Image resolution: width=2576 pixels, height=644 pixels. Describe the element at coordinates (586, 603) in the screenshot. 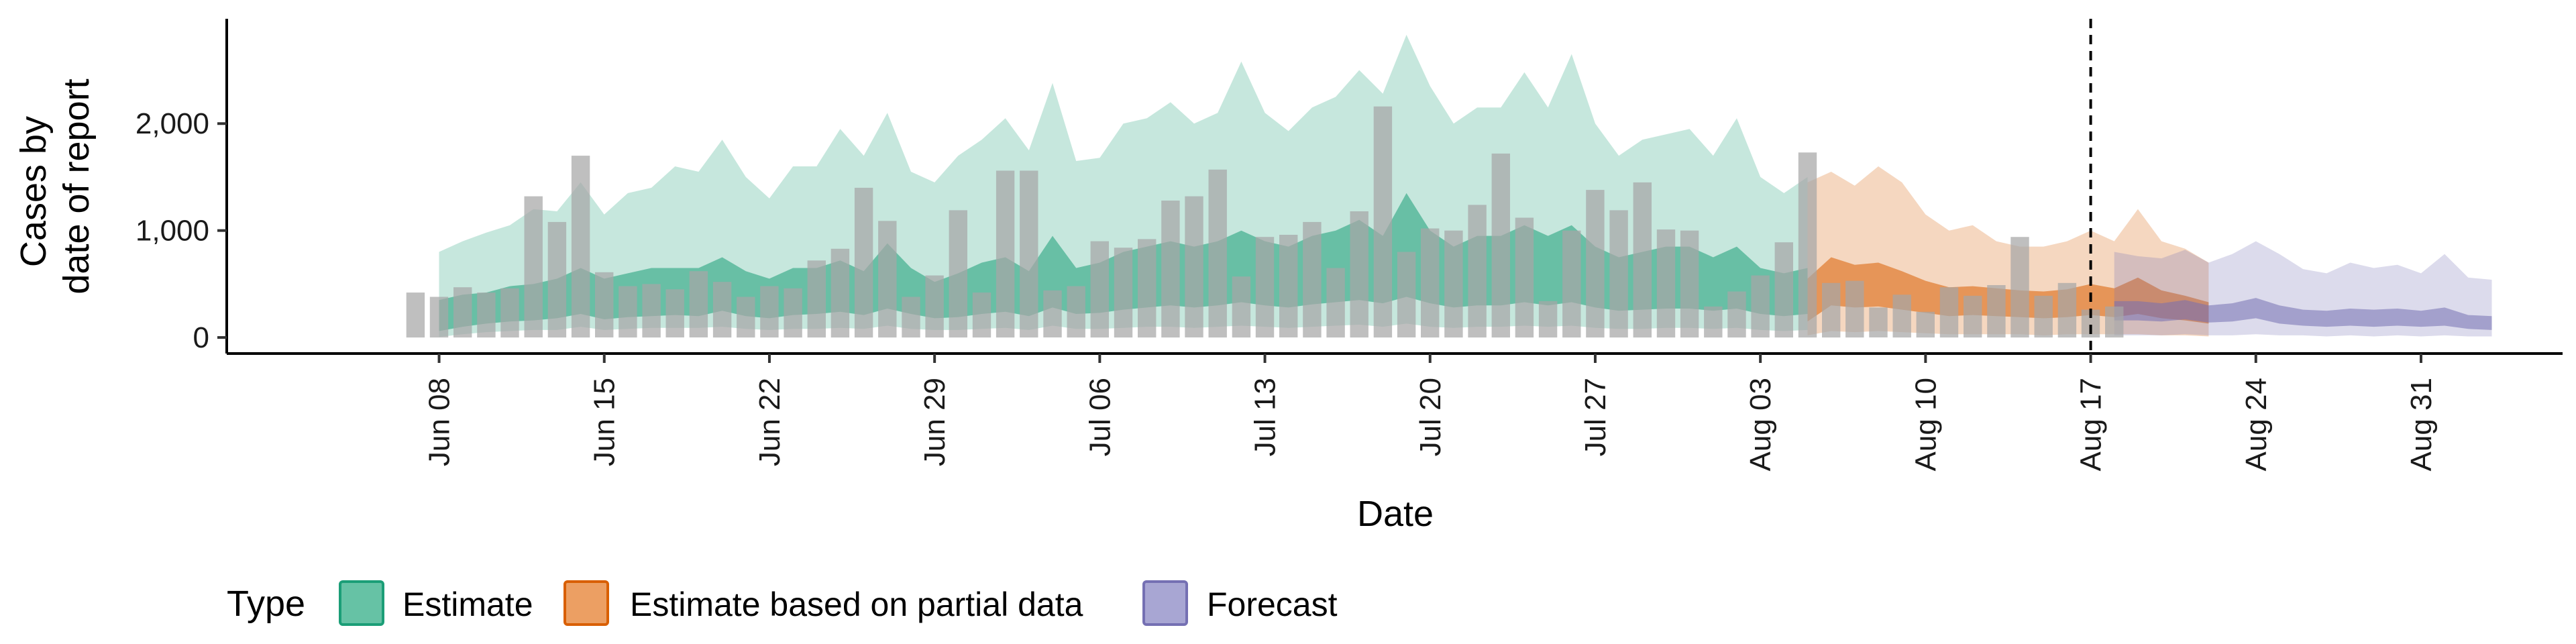

I see `legend-key-partial` at that location.